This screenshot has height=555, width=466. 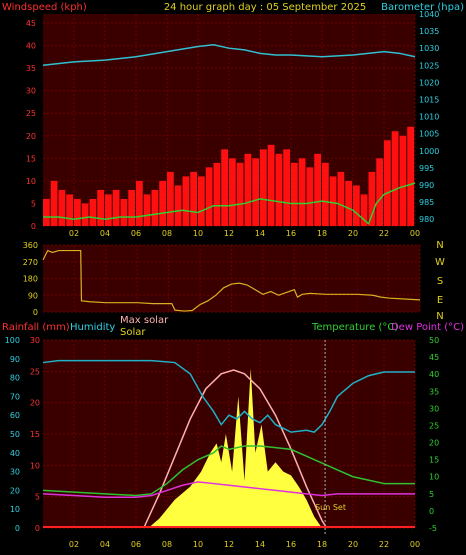 I want to click on barometer-y-tick-label: 990, so click(x=426, y=185).